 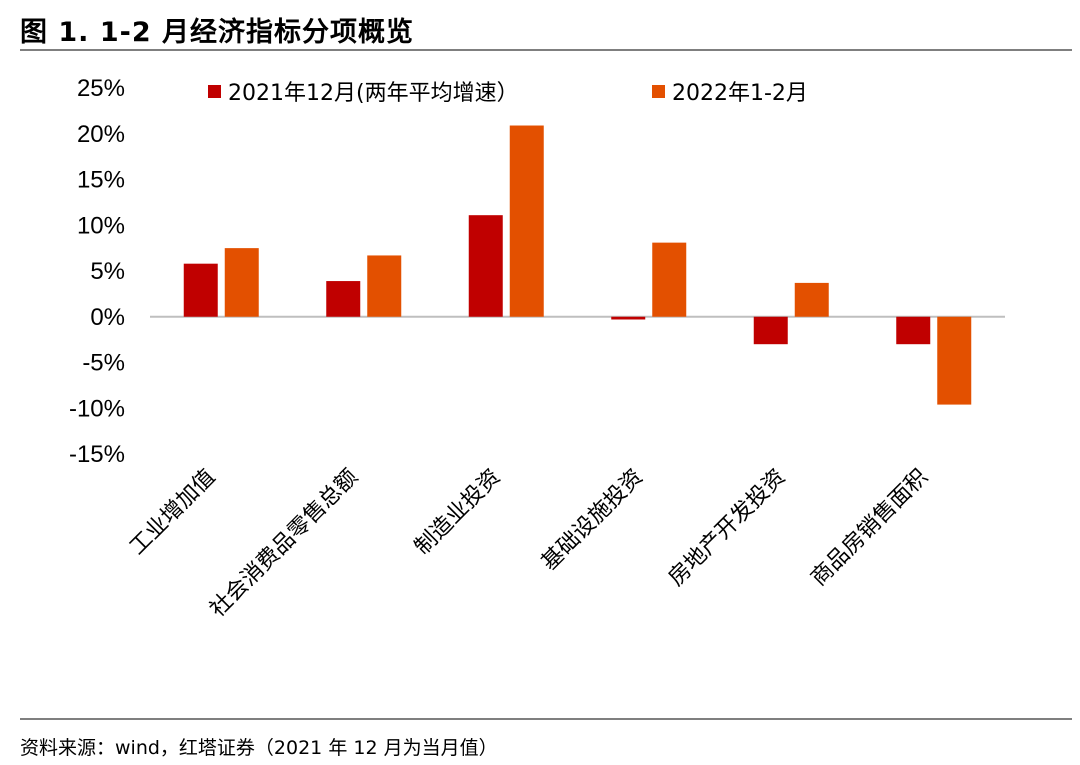 I want to click on y-tick-label: 10%, so click(x=101, y=225).